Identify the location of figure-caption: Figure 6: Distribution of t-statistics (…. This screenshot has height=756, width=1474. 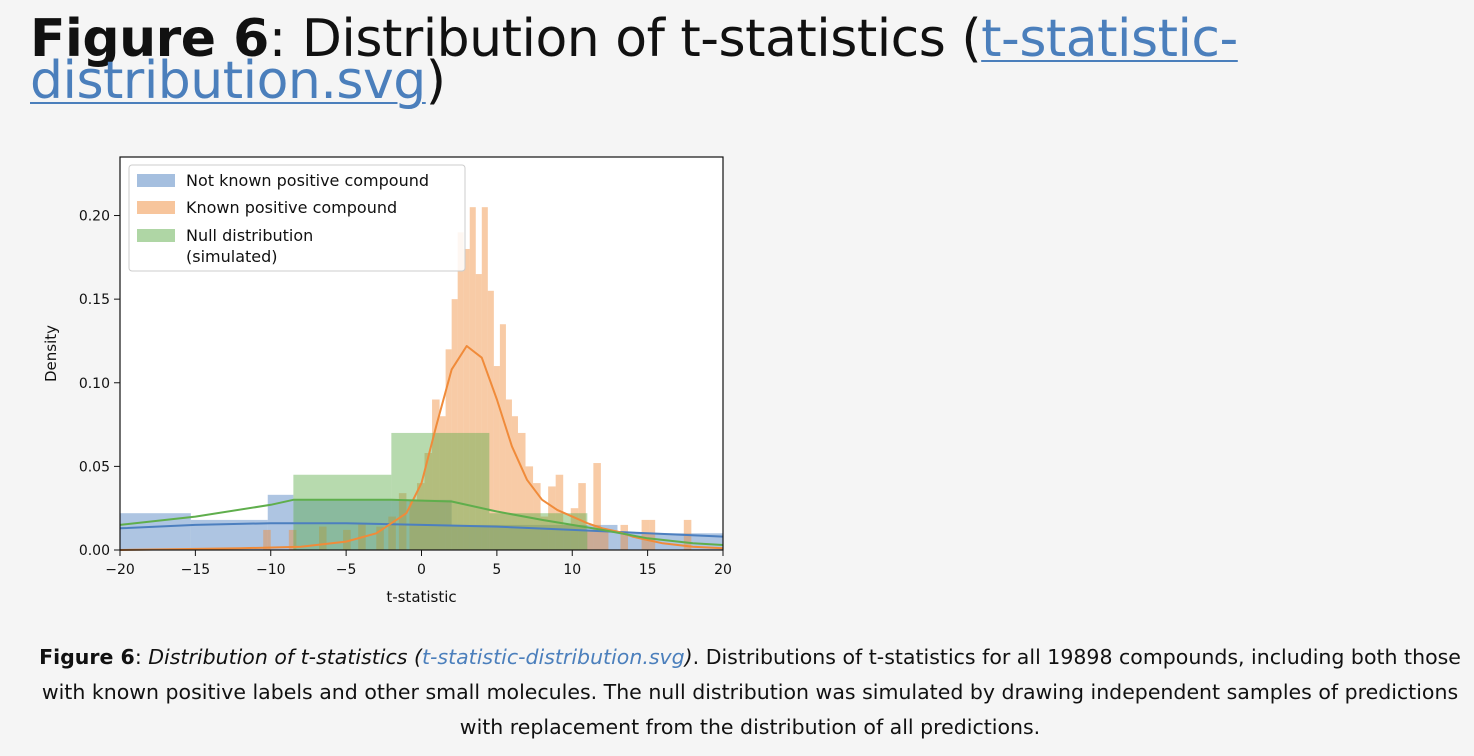
(750, 692).